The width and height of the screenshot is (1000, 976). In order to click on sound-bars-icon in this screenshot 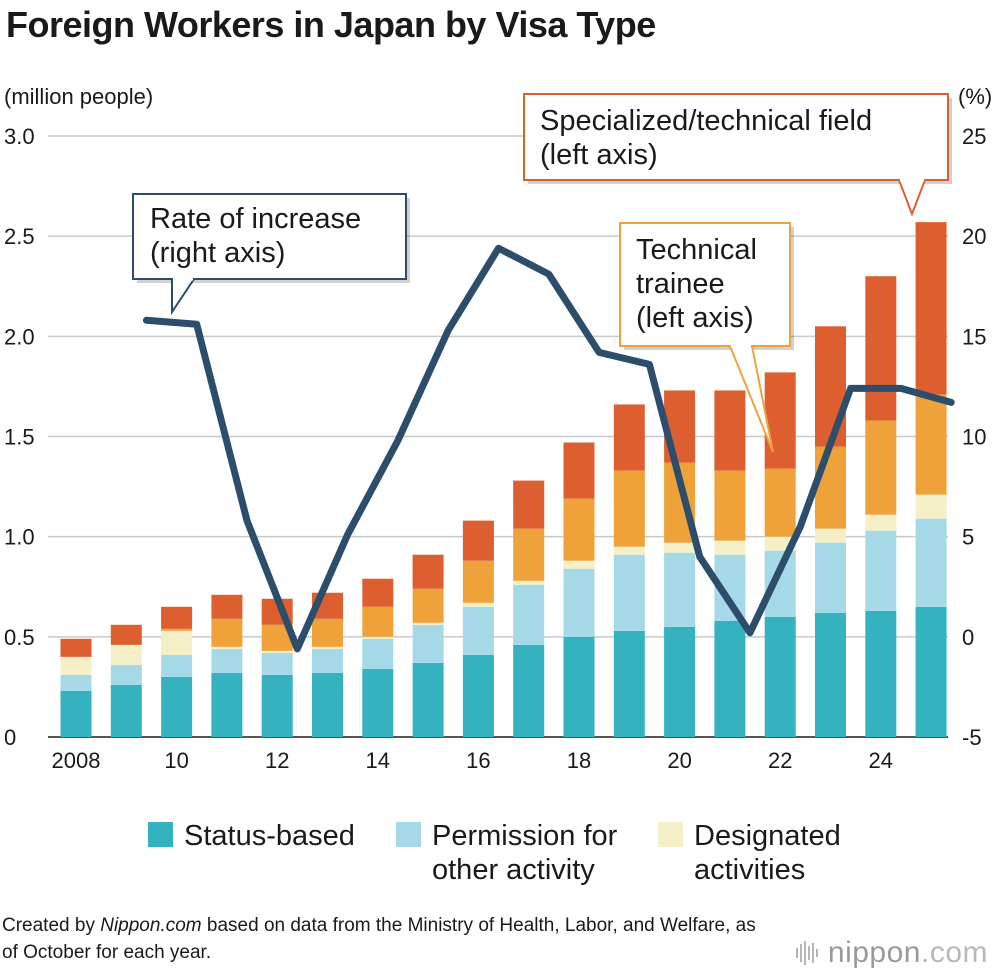, I will do `click(807, 953)`.